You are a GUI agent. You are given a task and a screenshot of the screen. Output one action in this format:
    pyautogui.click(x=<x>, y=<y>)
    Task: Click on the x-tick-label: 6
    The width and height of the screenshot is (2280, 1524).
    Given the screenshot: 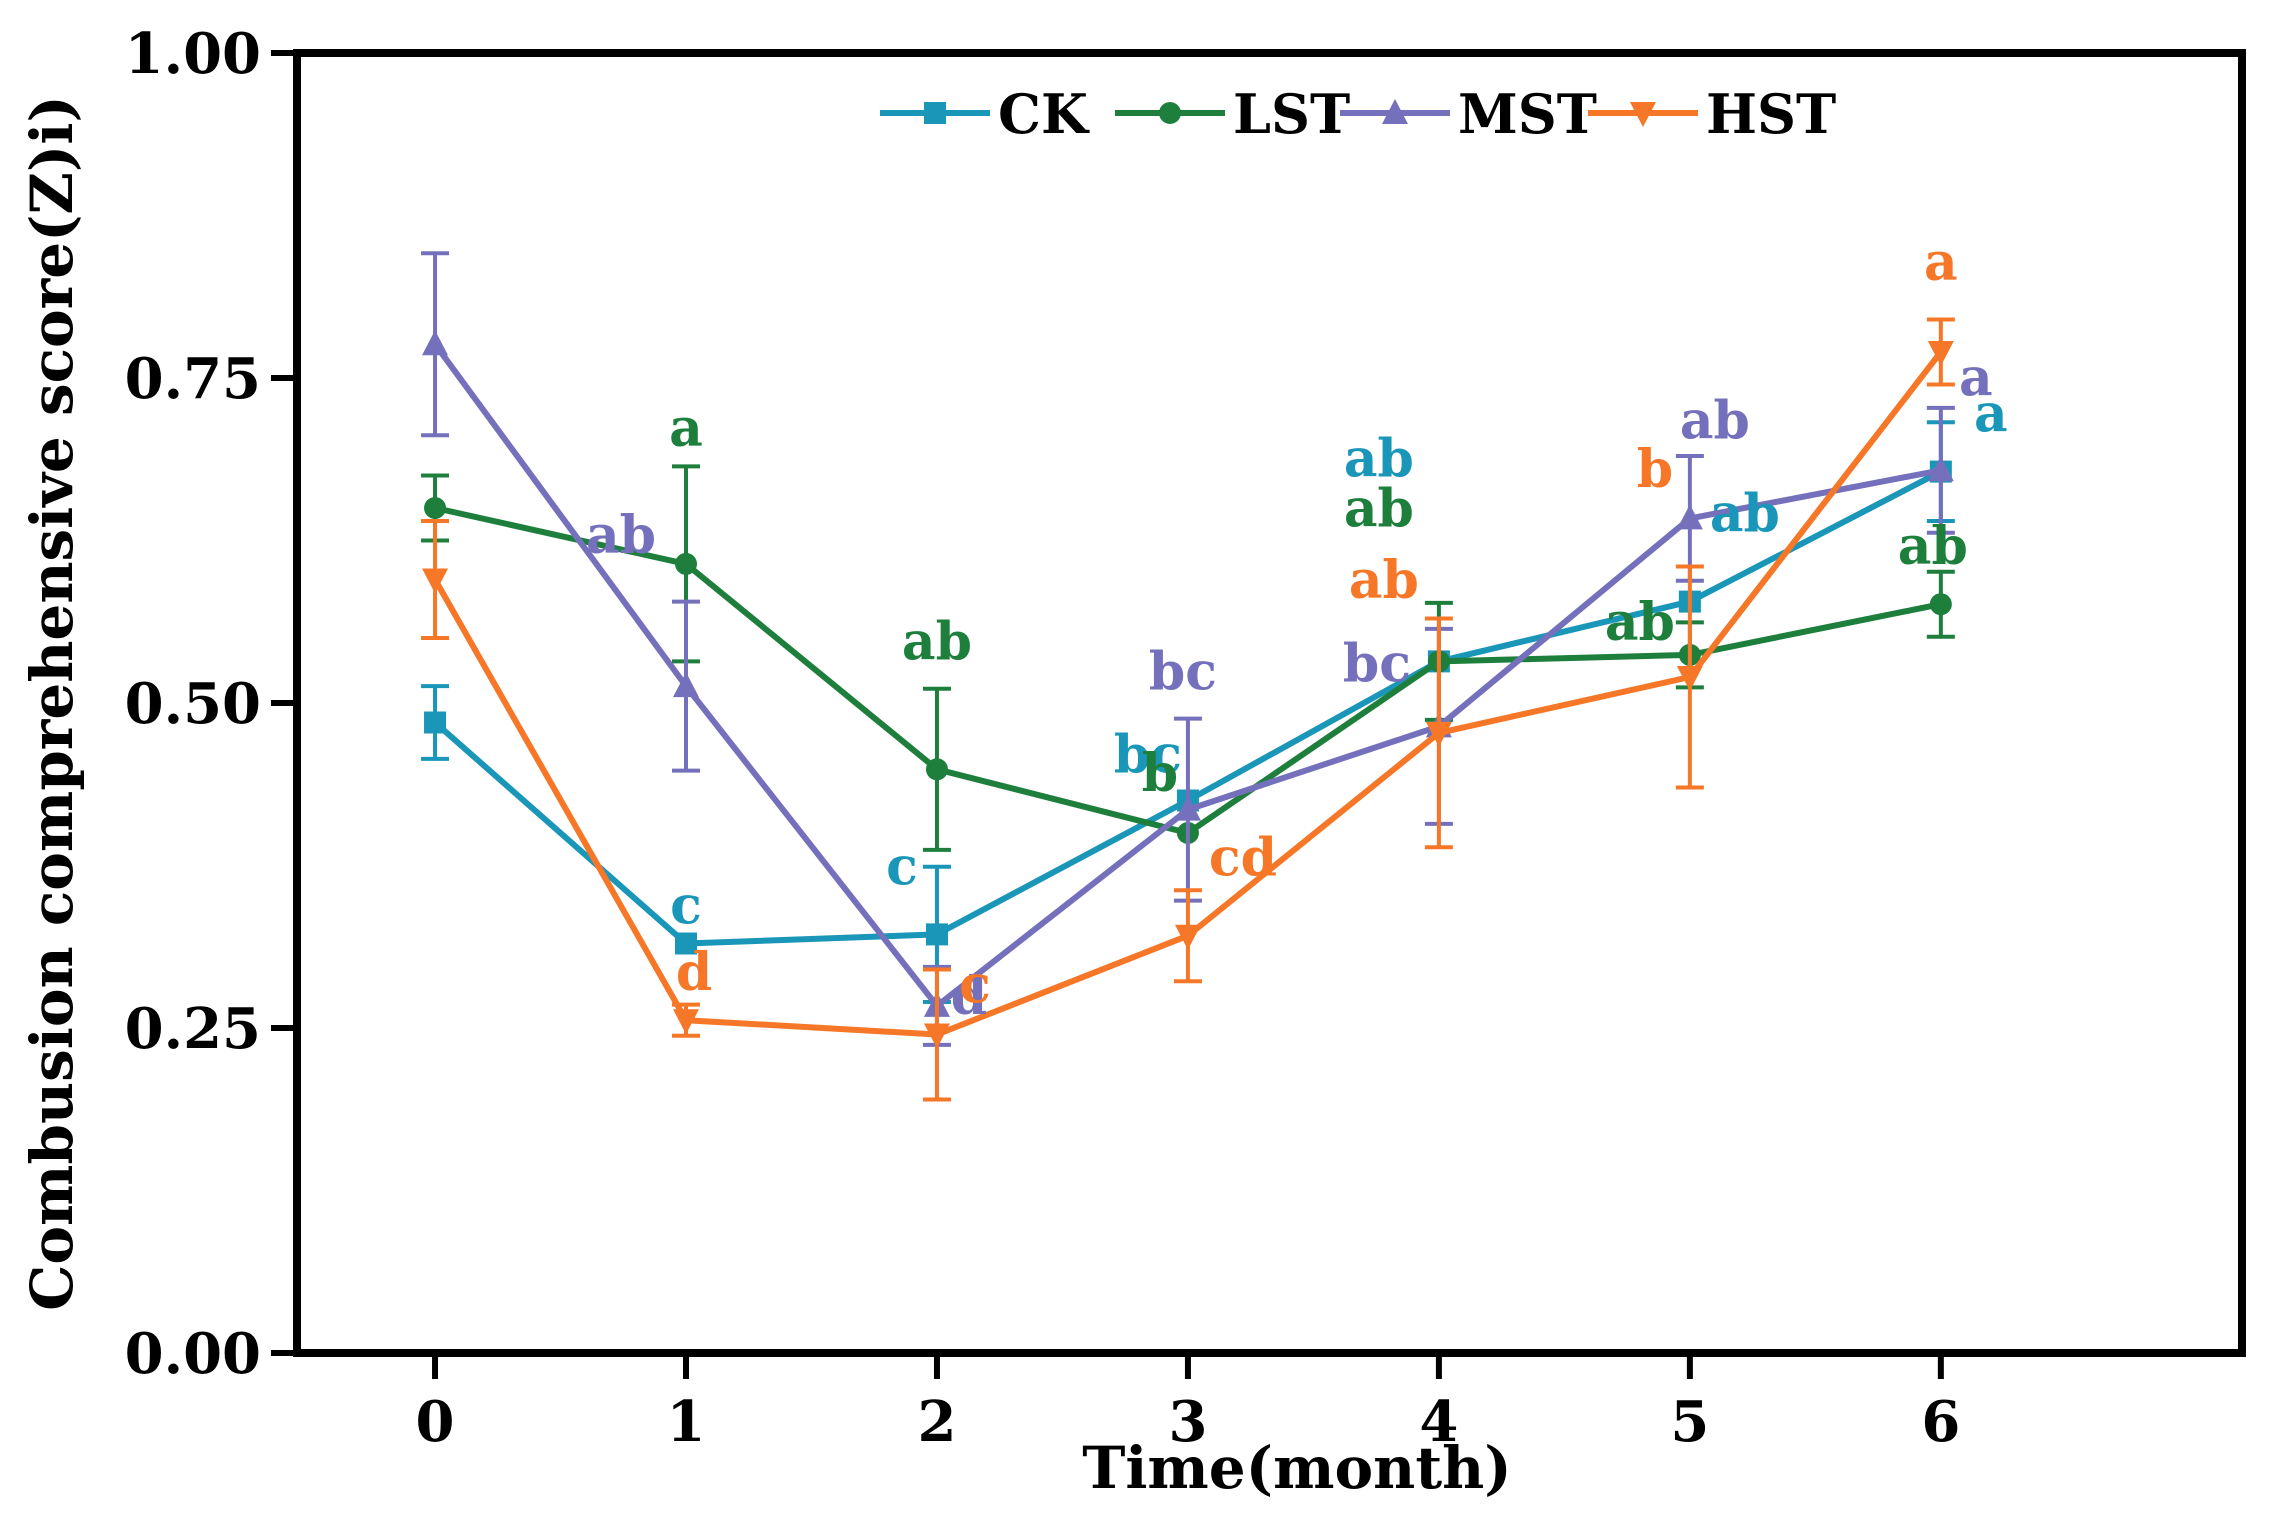 What is the action you would take?
    pyautogui.click(x=1940, y=1422)
    